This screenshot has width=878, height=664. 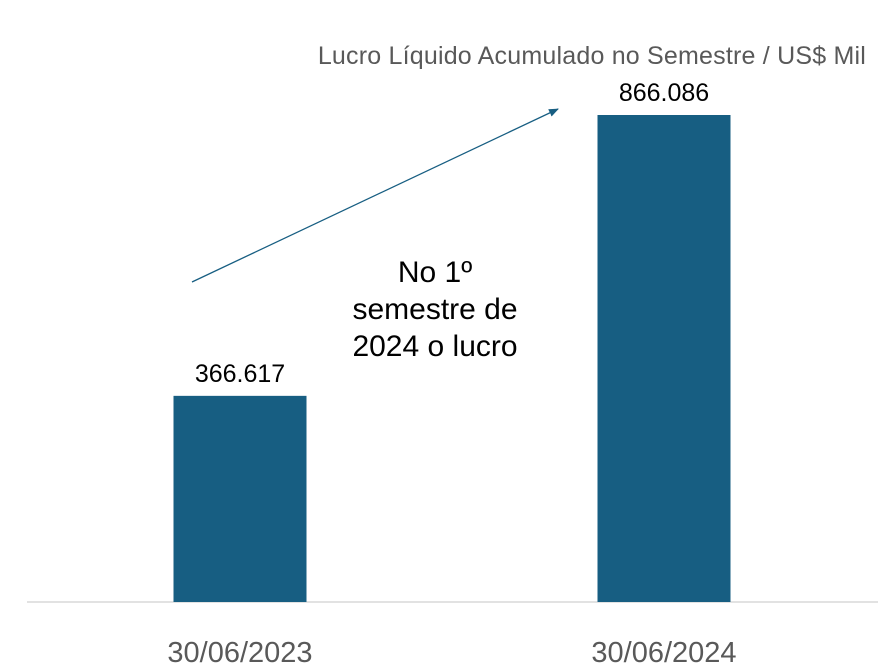 What do you see at coordinates (663, 650) in the screenshot?
I see `x-tick-label-2: 30/06/2024` at bounding box center [663, 650].